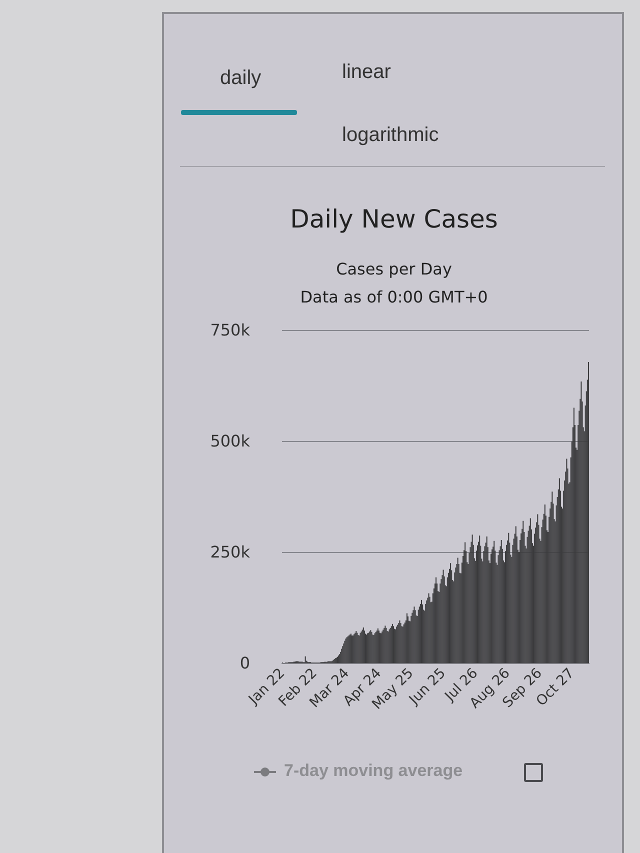  Describe the element at coordinates (230, 441) in the screenshot. I see `y-tick-label: 500k` at that location.